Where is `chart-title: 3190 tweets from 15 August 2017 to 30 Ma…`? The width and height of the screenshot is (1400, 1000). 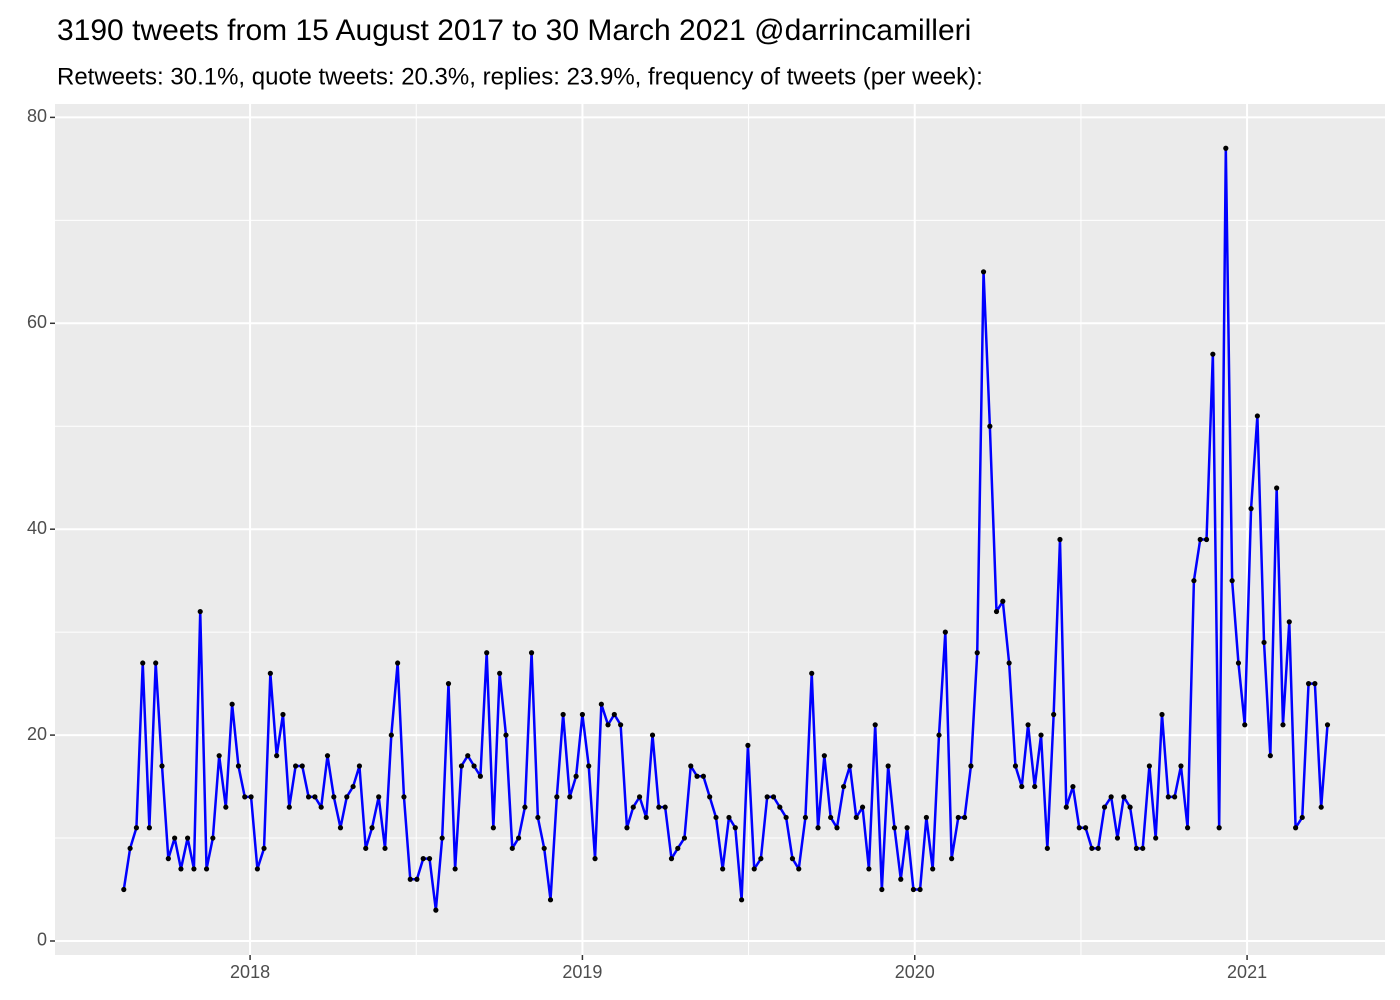
chart-title: 3190 tweets from 15 August 2017 to 30 Ma… is located at coordinates (514, 30).